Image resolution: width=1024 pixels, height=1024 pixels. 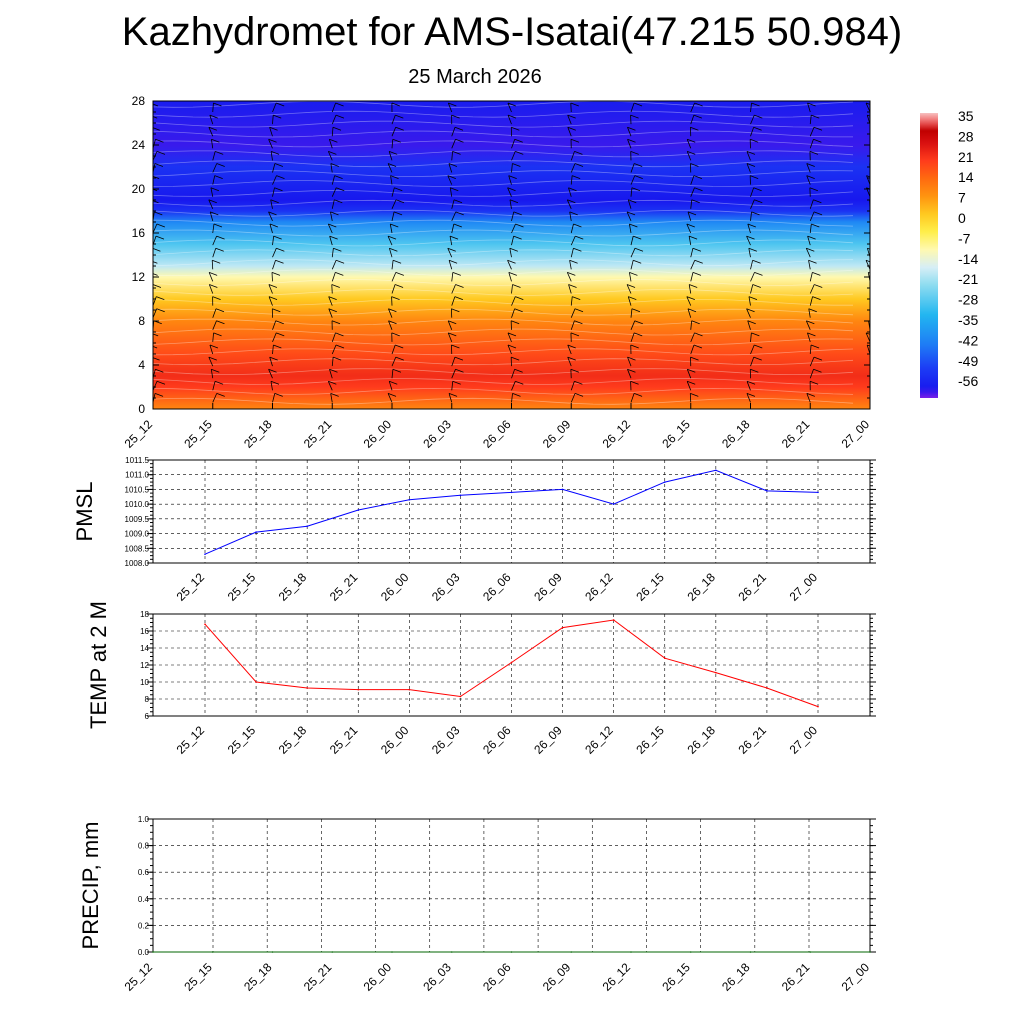 What do you see at coordinates (796, 977) in the screenshot?
I see `precip-x-tick-label: 26_21` at bounding box center [796, 977].